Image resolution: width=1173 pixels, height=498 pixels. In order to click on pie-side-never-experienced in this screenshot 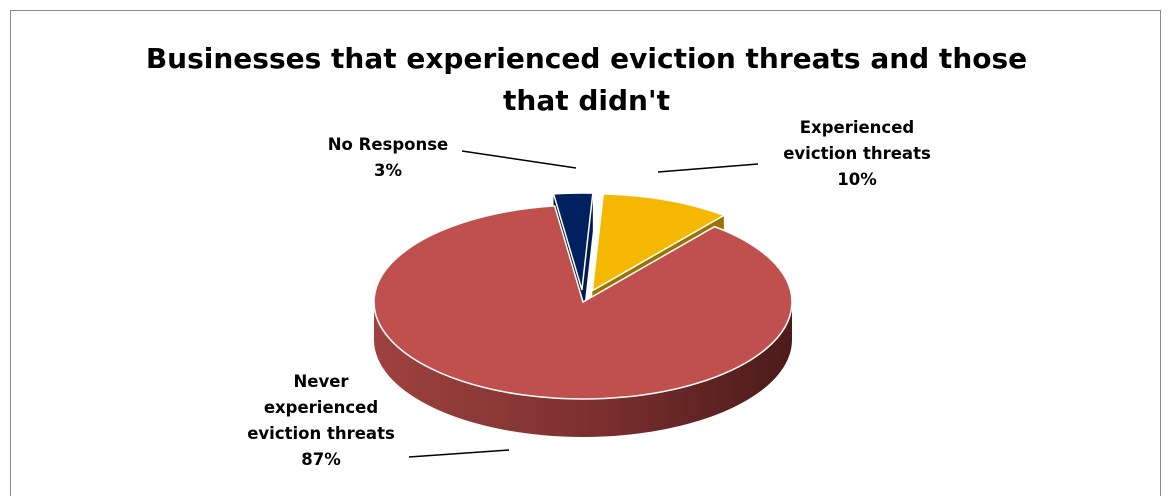, I will do `click(583, 369)`.